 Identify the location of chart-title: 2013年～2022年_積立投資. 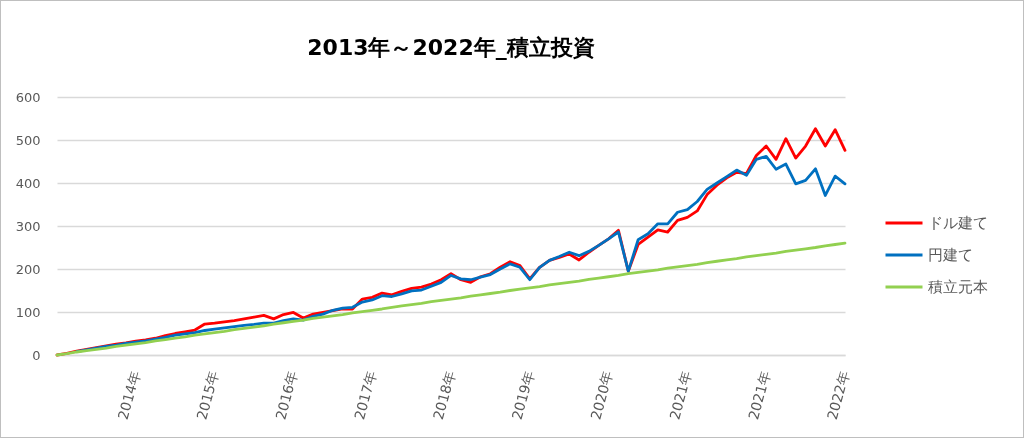
(451, 47).